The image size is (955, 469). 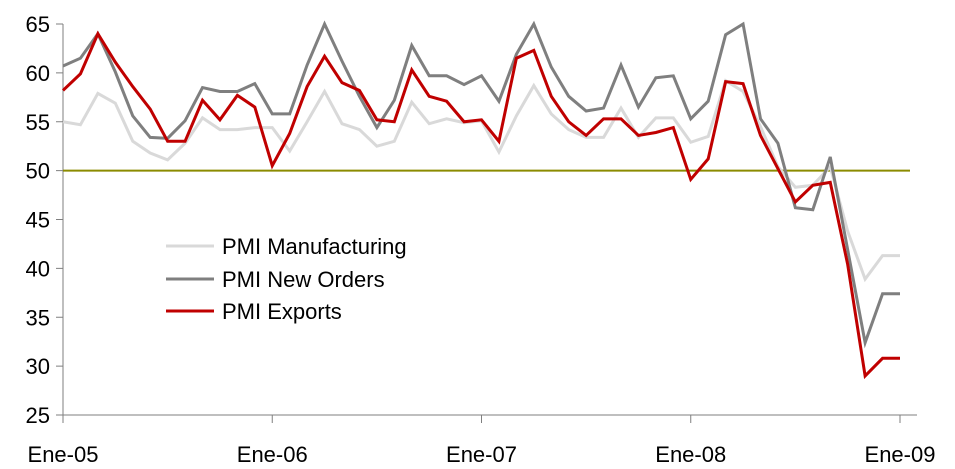 What do you see at coordinates (482, 440) in the screenshot?
I see `x-axis: Ene-05 Ene-06 Ene-07 Ene-08 Ene-09` at bounding box center [482, 440].